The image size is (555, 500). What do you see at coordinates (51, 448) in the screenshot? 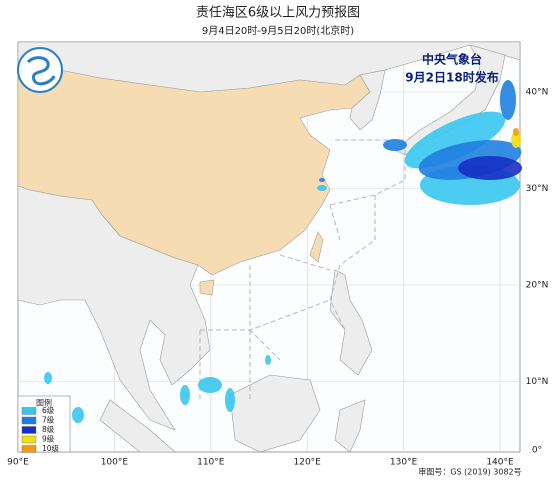
I see `legend-label: 10级` at bounding box center [51, 448].